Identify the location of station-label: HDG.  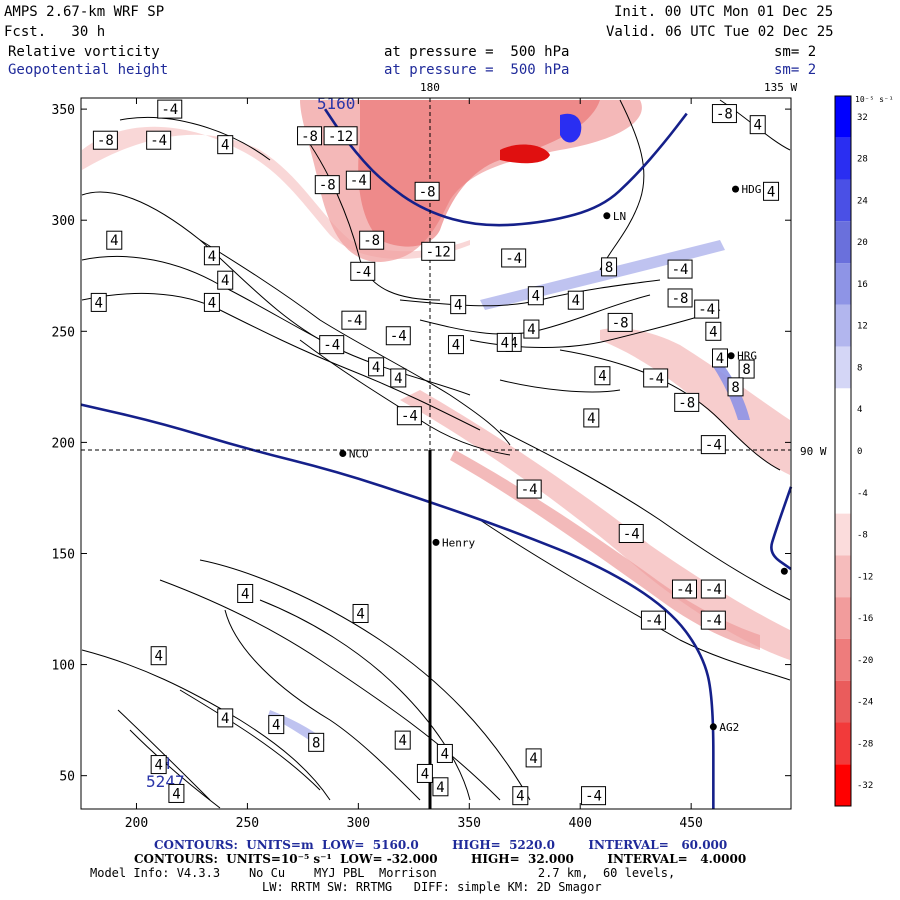
(752, 189).